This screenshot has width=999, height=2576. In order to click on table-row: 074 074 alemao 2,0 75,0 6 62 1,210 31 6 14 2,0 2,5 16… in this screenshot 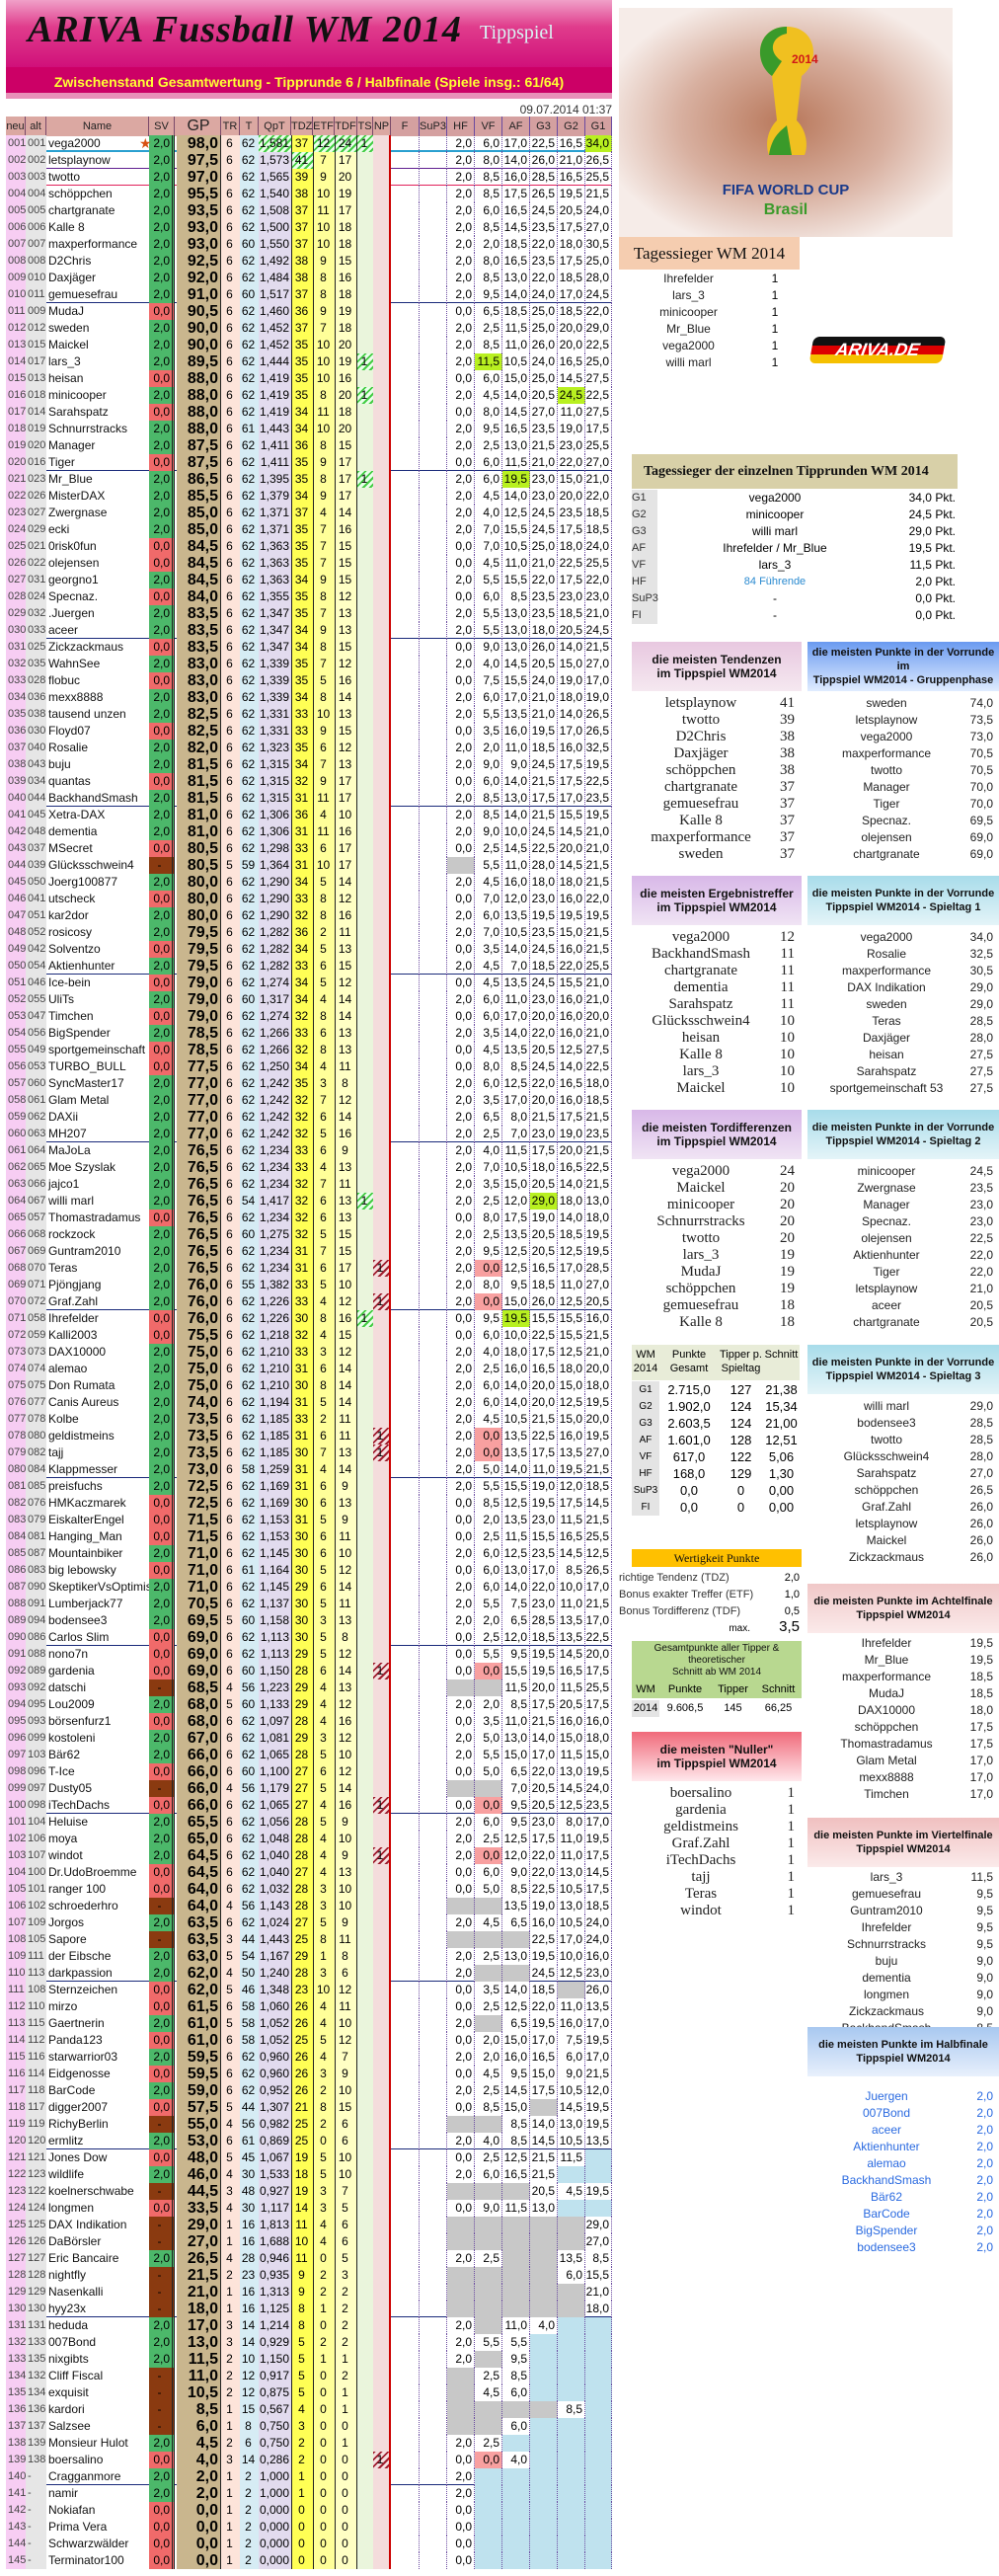, I will do `click(309, 1369)`.